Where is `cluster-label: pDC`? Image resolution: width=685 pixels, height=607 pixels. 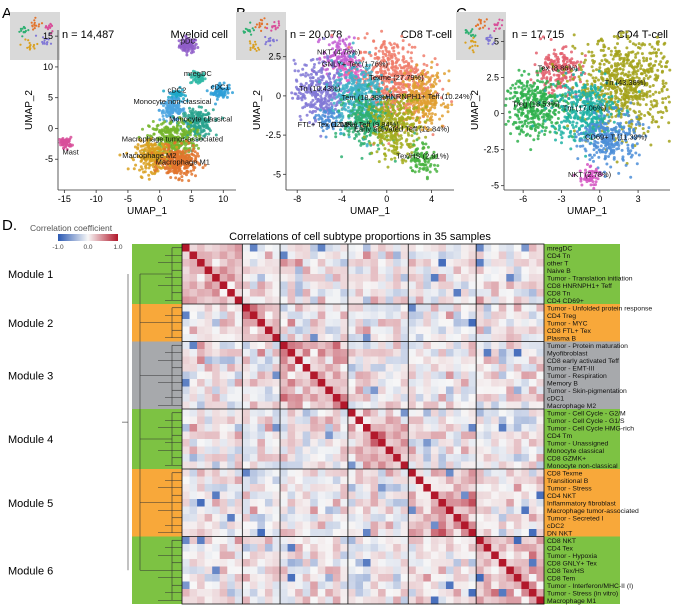 cluster-label: pDC is located at coordinates (189, 40).